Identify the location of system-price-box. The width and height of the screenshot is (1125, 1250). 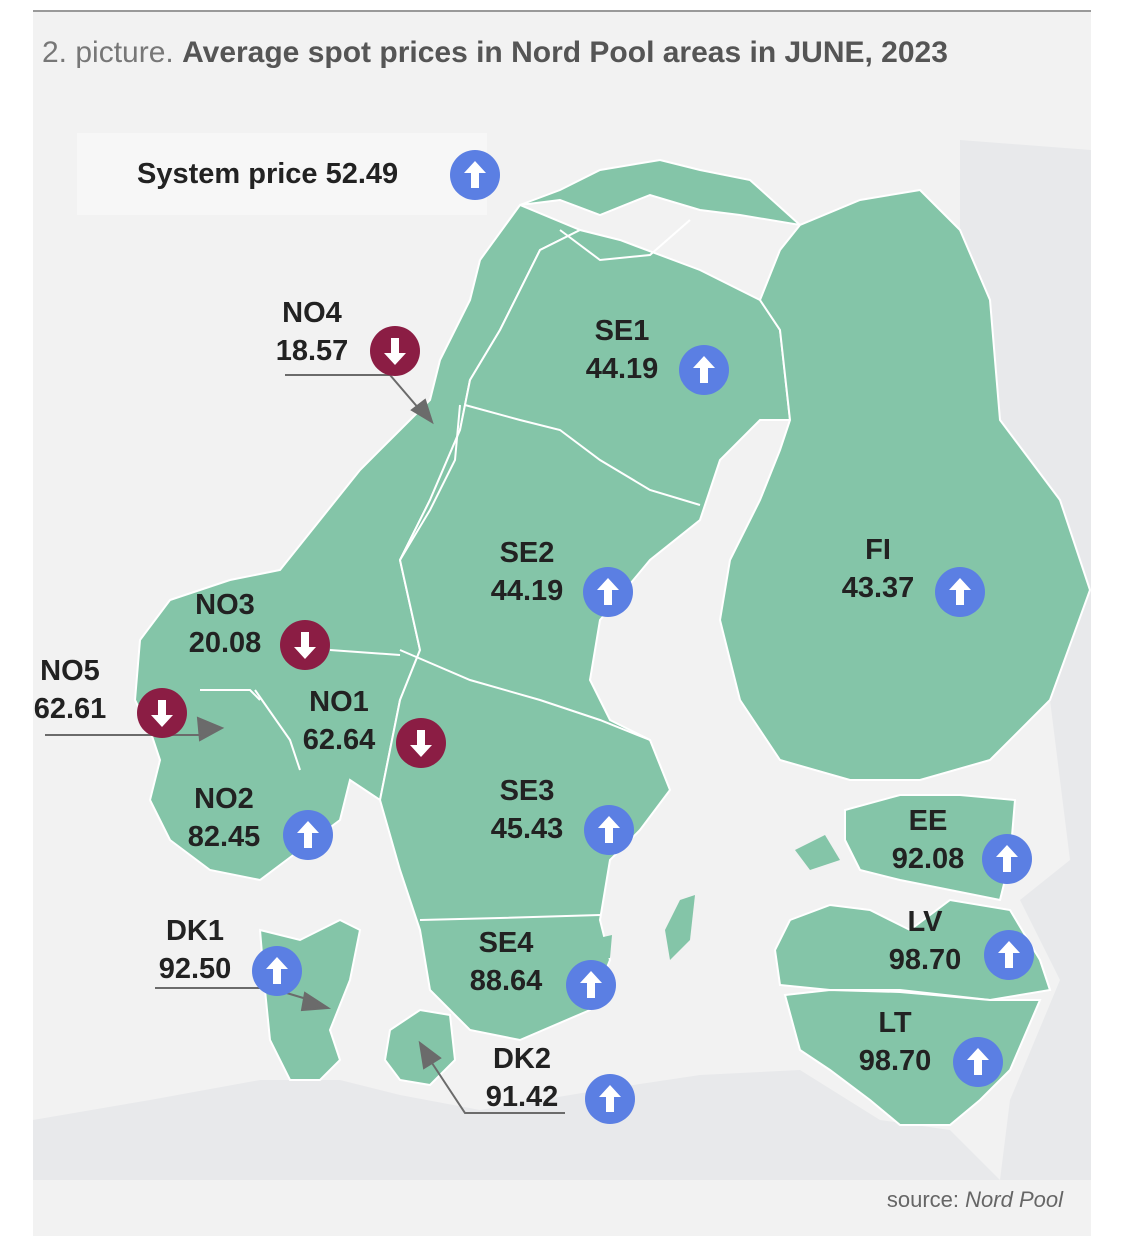
(282, 174).